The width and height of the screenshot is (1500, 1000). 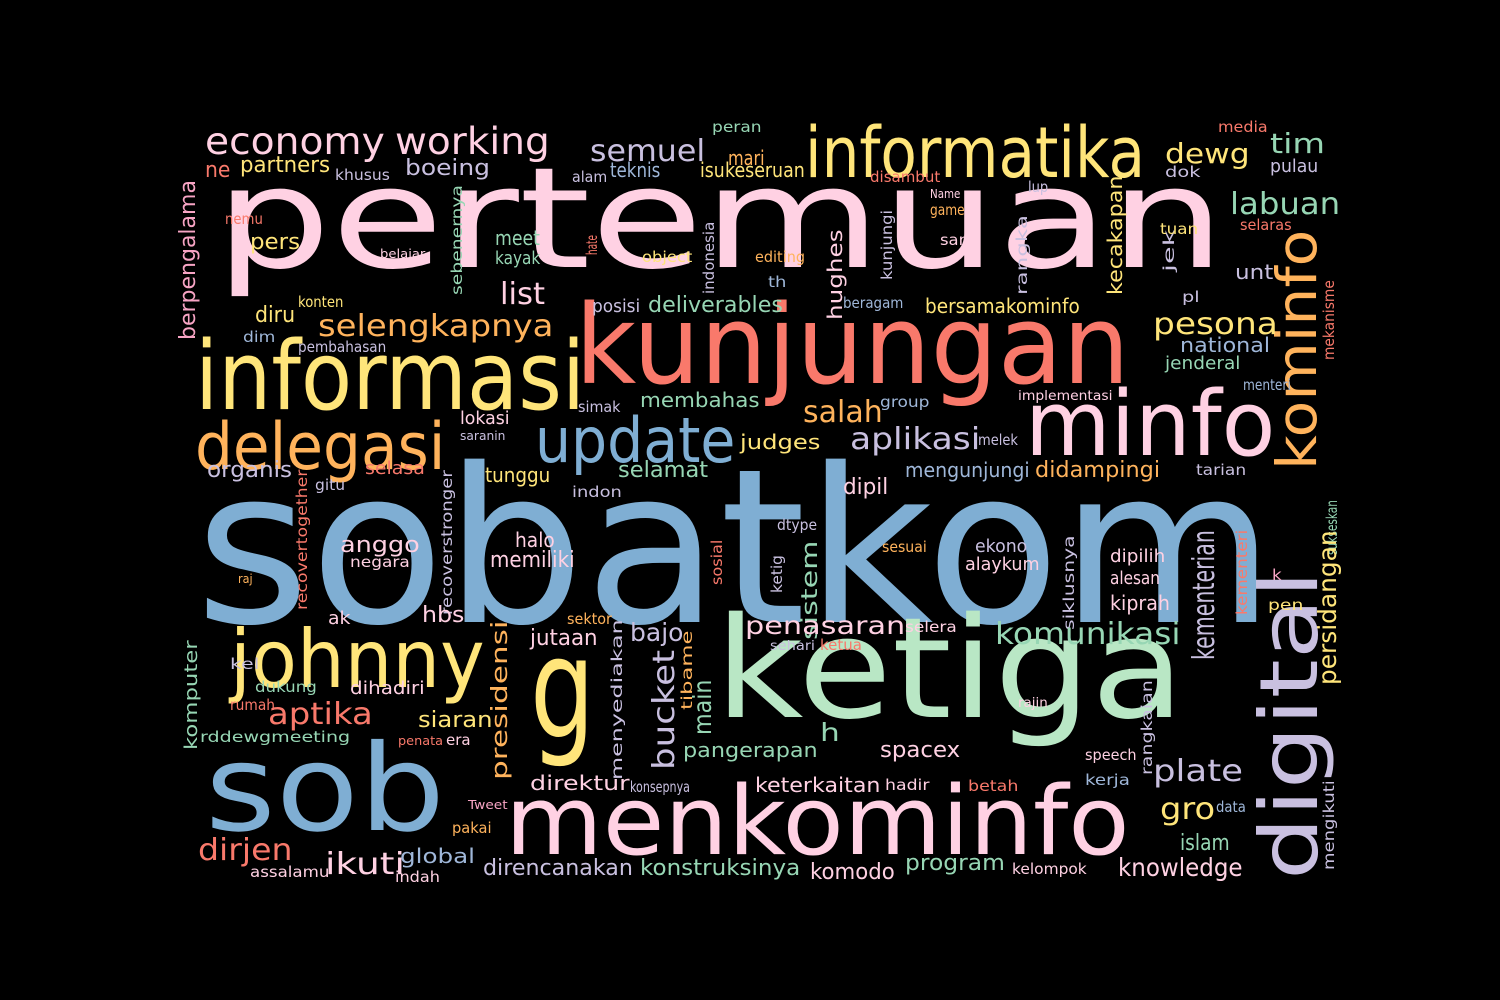 I want to click on word-saranin: saranin, so click(x=483, y=436).